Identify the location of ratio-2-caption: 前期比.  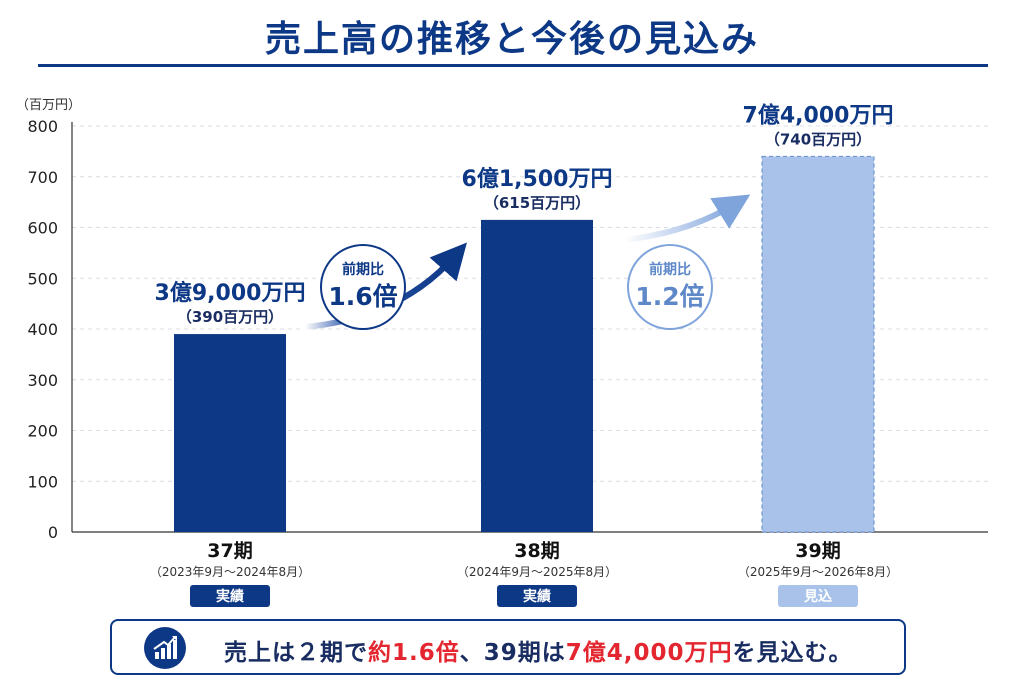
(670, 269).